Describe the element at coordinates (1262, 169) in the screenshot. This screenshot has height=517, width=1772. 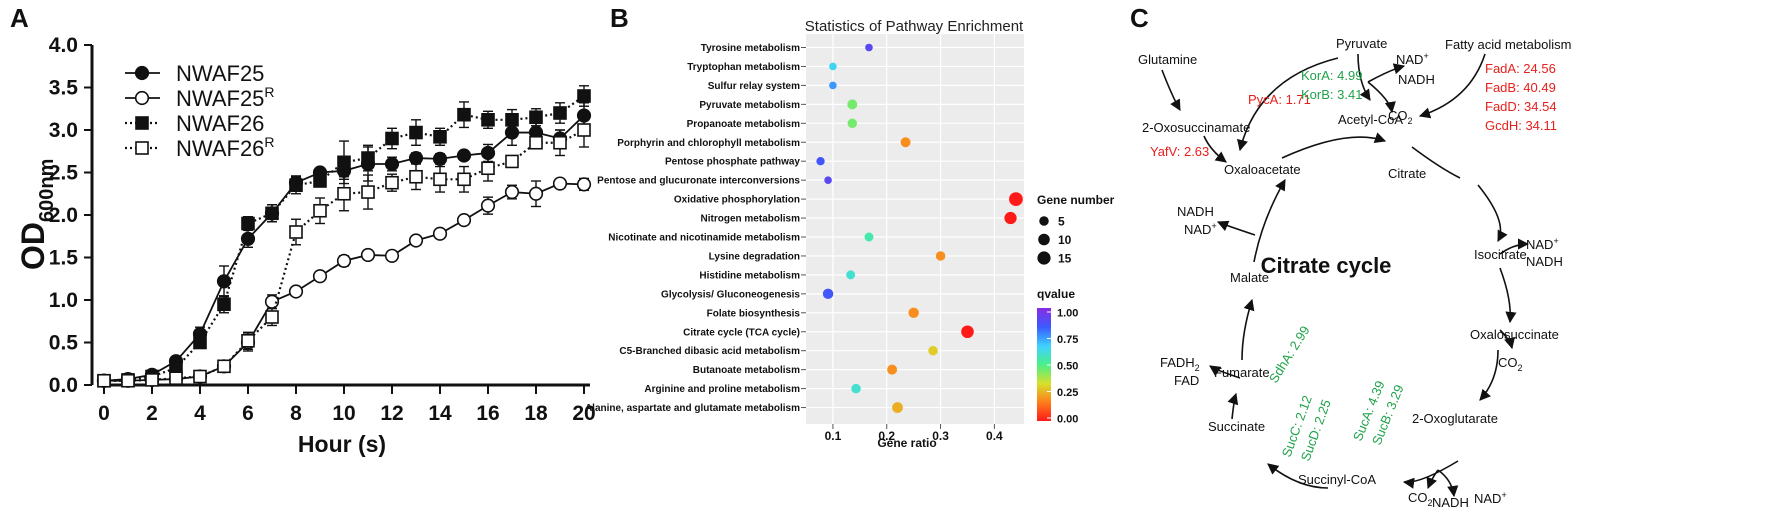
I see `metabolite-oxaloacetate: Oxaloacetate` at that location.